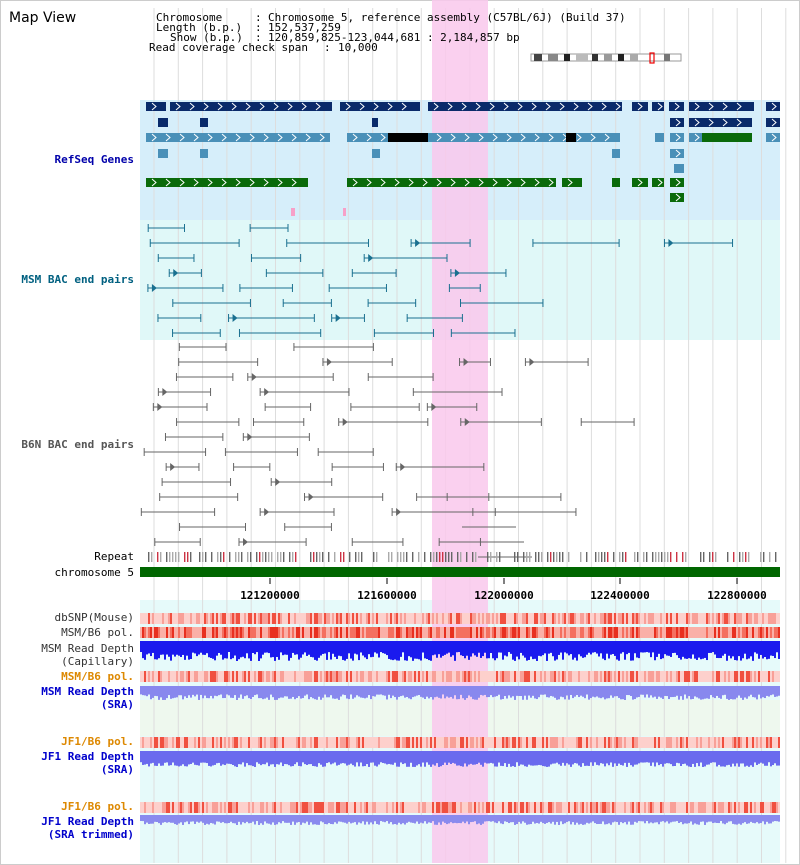  I want to click on chromosome-ideogram, so click(607, 58).